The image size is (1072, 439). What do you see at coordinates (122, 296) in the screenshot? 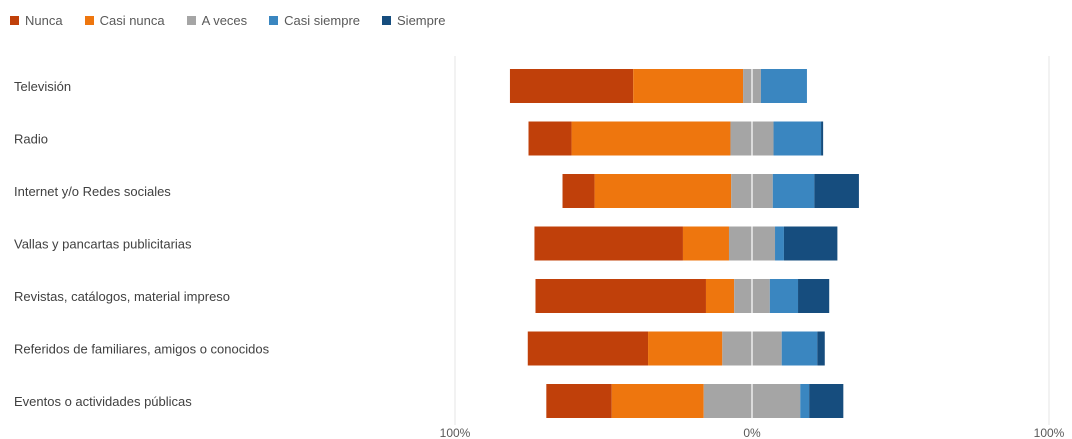
I see `category-label: Revistas, catálogos, material impreso` at bounding box center [122, 296].